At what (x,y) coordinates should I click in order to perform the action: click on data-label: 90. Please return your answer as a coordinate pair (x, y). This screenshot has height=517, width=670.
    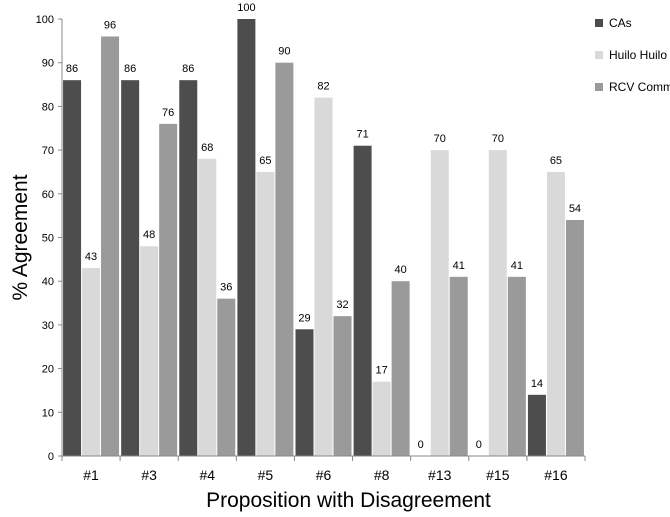
    Looking at the image, I should click on (284, 52).